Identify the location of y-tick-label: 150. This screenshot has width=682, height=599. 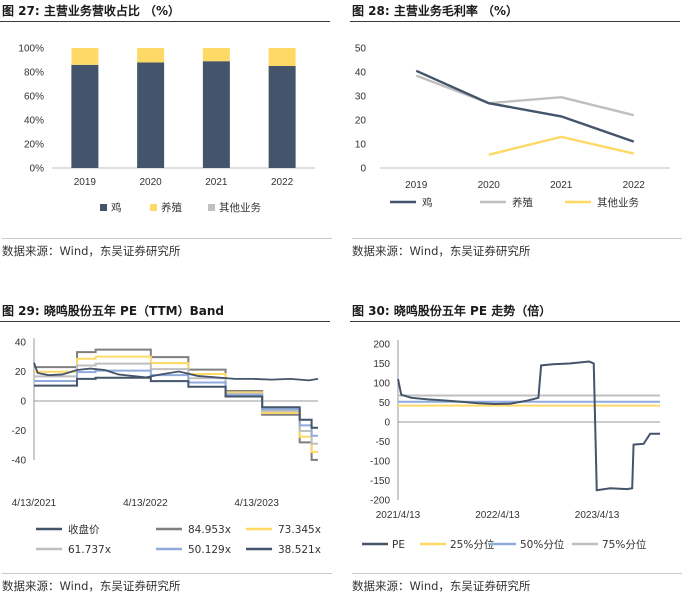
(381, 364).